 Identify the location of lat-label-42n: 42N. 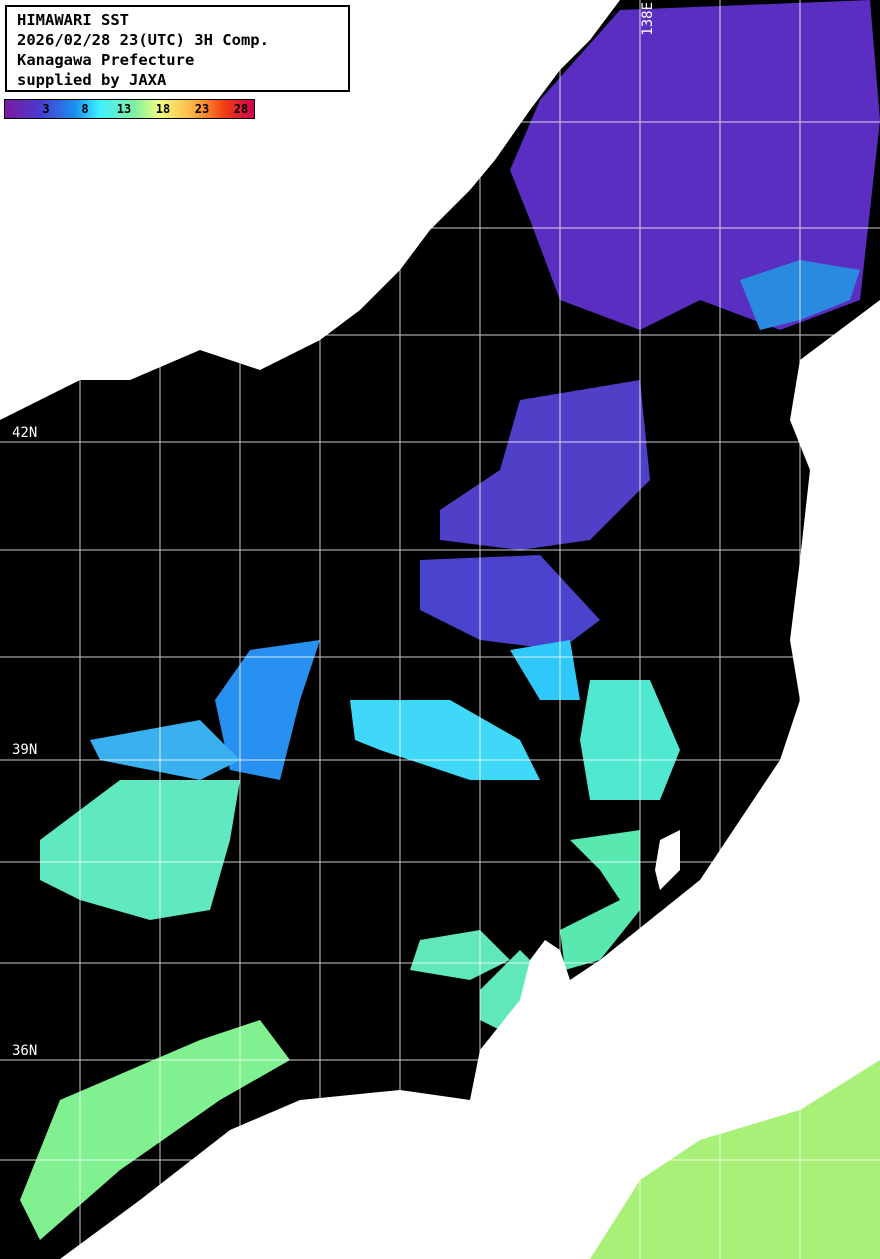
(25, 433).